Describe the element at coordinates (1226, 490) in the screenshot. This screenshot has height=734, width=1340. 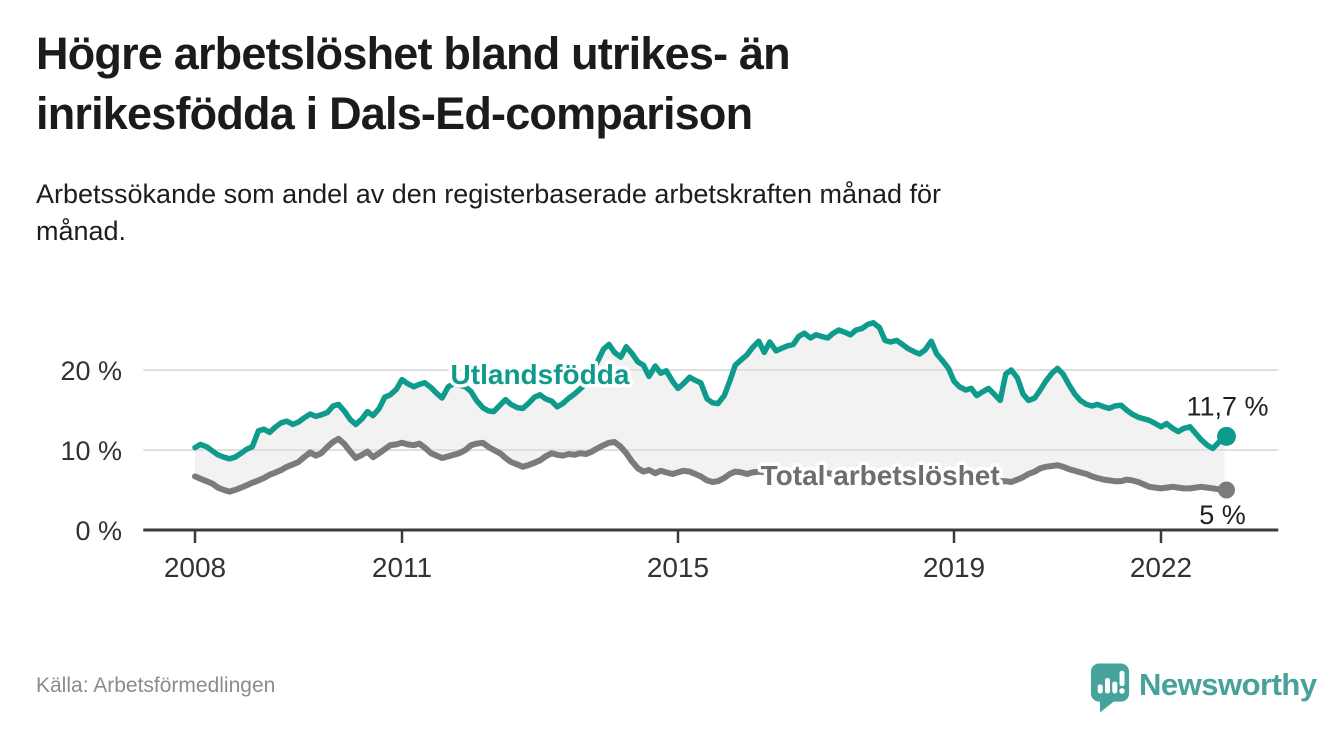
I see `end-dot-total` at that location.